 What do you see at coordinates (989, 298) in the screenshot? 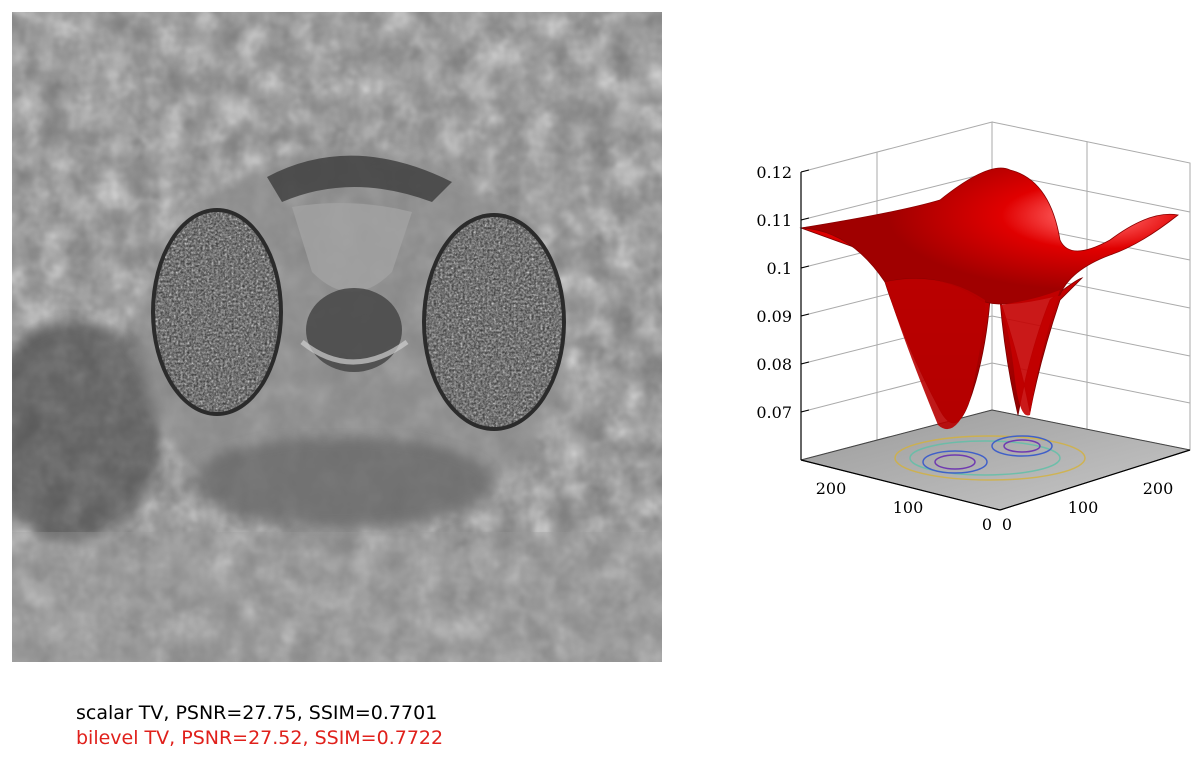
I see `surface` at bounding box center [989, 298].